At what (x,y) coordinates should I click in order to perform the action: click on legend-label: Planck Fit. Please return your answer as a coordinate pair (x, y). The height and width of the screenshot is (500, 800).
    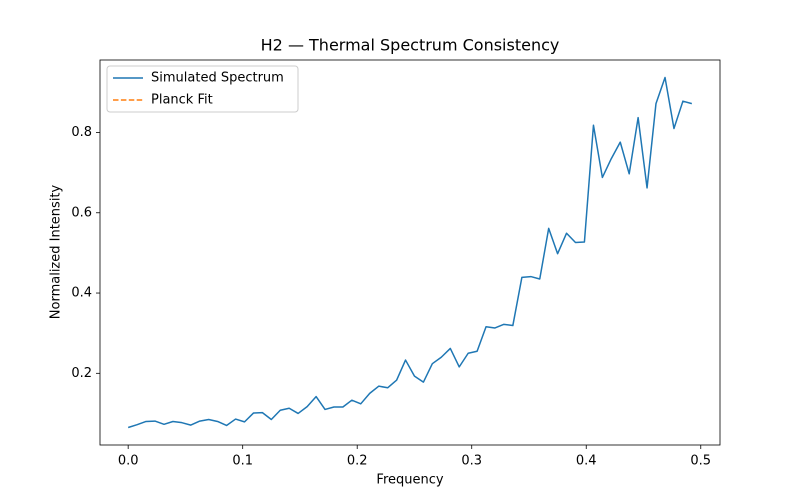
    Looking at the image, I should click on (182, 100).